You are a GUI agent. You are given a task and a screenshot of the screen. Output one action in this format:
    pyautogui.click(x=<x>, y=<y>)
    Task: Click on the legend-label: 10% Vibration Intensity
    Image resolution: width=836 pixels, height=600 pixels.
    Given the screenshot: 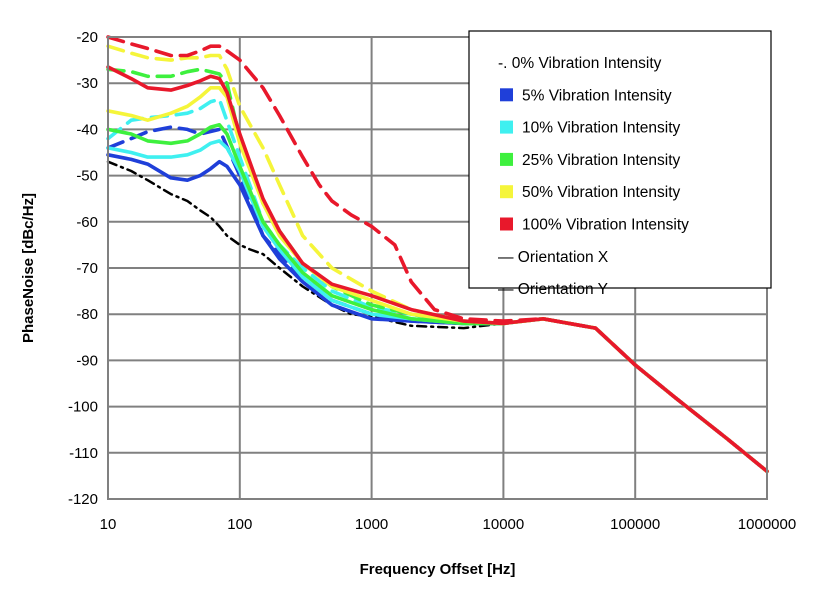 What is the action you would take?
    pyautogui.click(x=601, y=128)
    